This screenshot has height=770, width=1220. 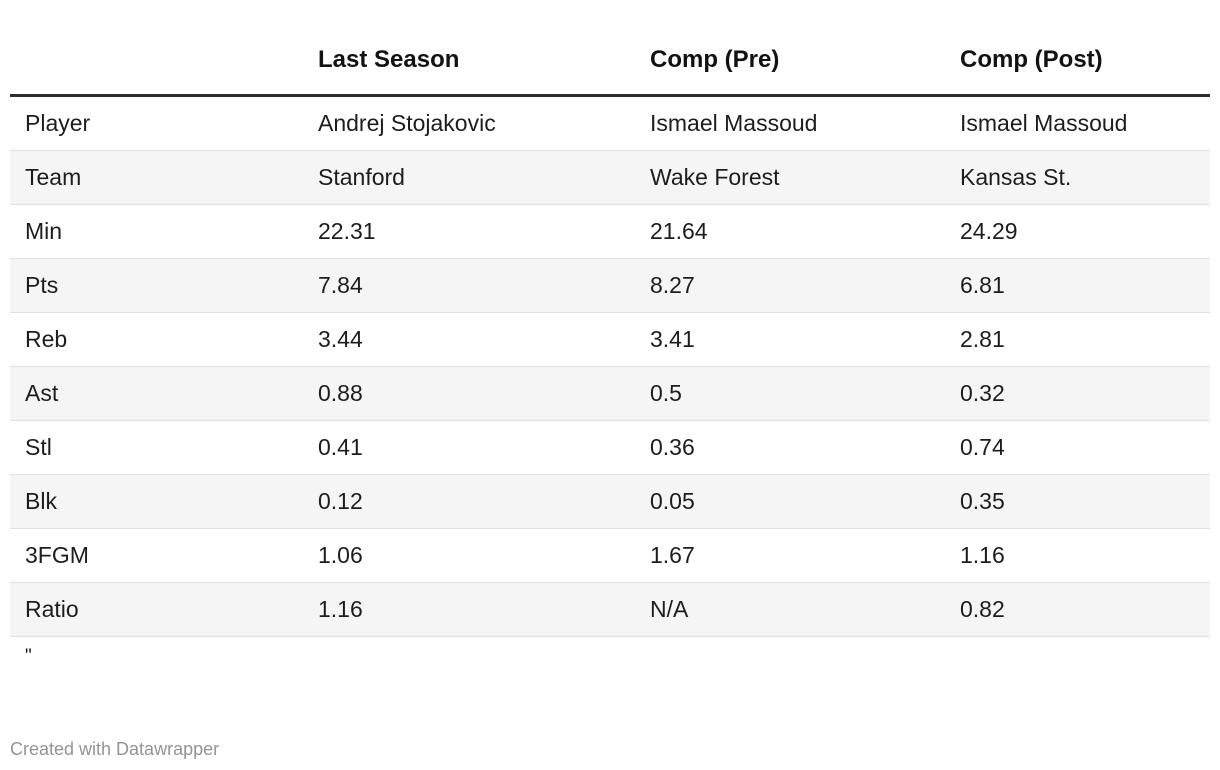 What do you see at coordinates (795, 339) in the screenshot?
I see `cell-comp-pre: 3.41` at bounding box center [795, 339].